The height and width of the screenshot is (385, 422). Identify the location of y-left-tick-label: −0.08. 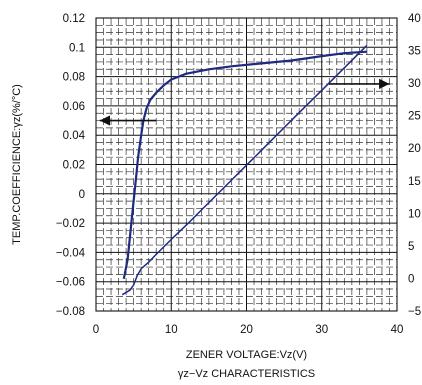
(70, 312).